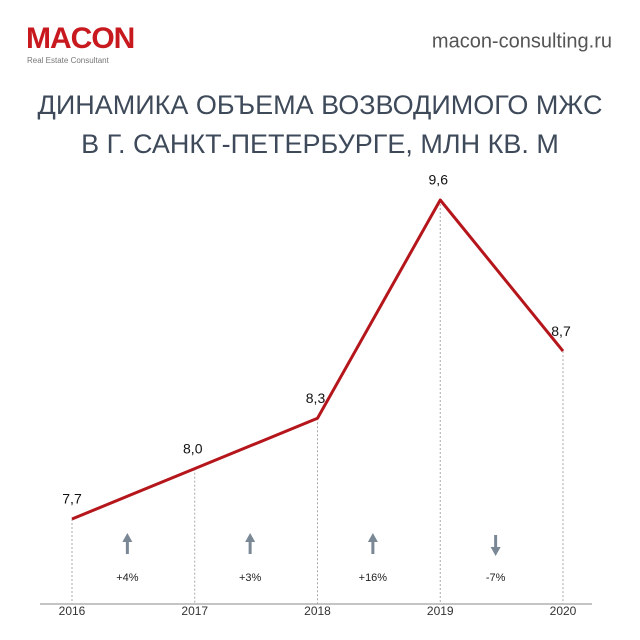 This screenshot has width=640, height=640. Describe the element at coordinates (127, 578) in the screenshot. I see `change-label: +4%` at that location.